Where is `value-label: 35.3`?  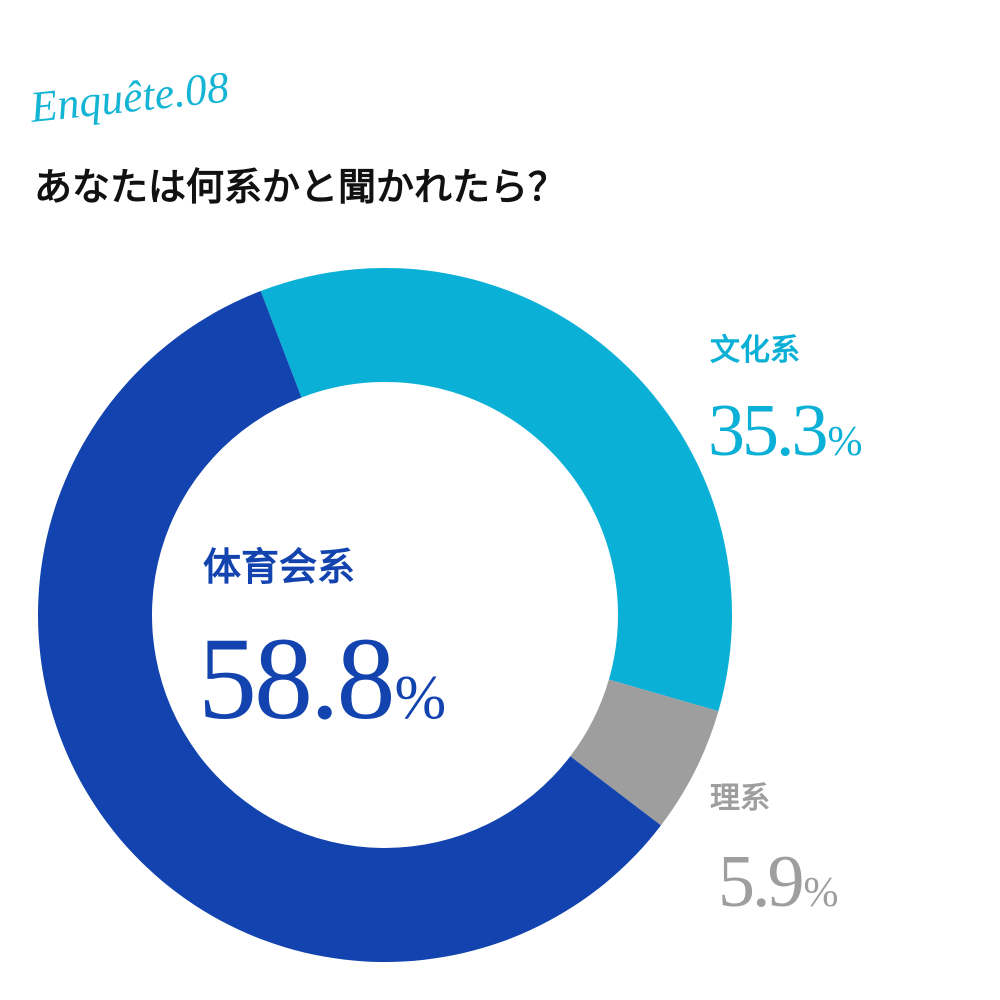 value-label: 35.3 is located at coordinates (767, 431).